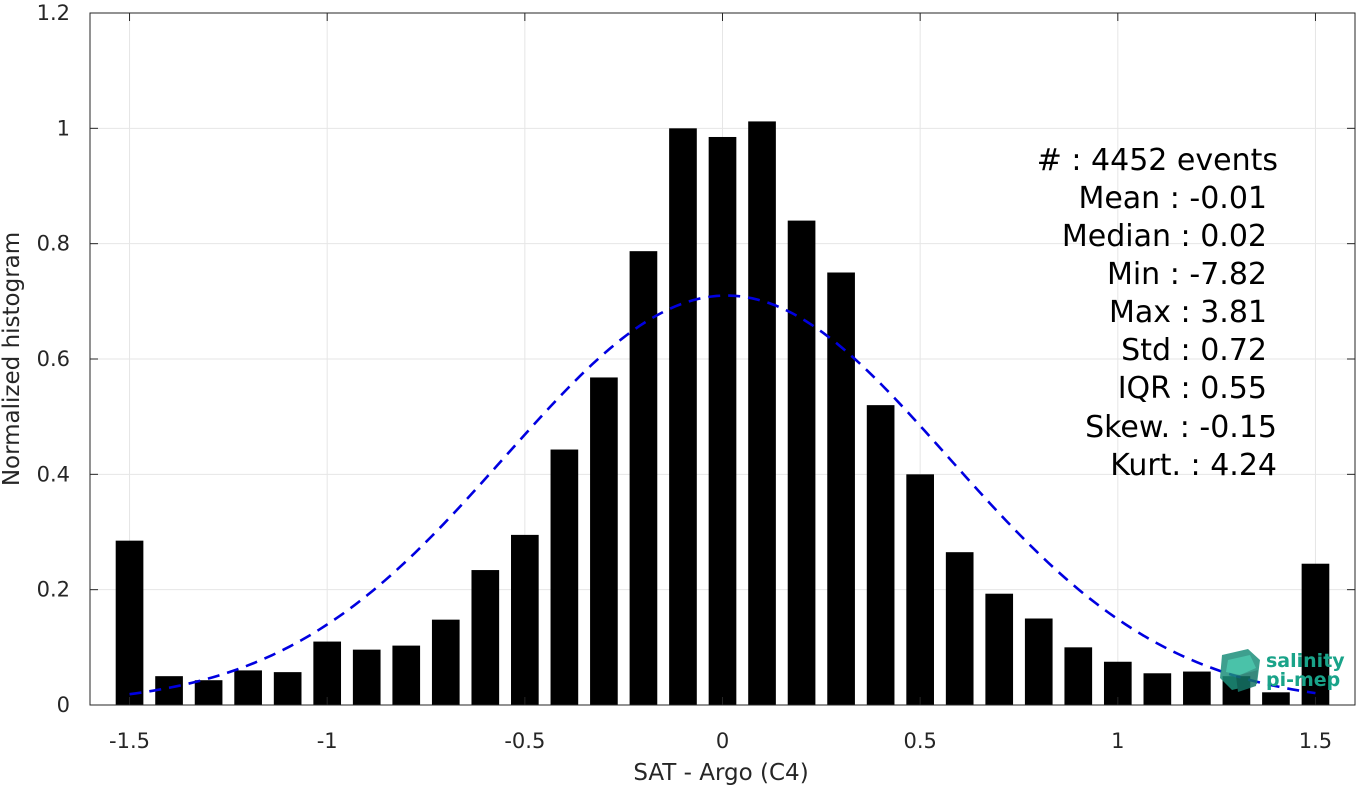 The width and height of the screenshot is (1367, 787). What do you see at coordinates (1193, 465) in the screenshot?
I see `stat-kurt: Kurt. : 4.24` at bounding box center [1193, 465].